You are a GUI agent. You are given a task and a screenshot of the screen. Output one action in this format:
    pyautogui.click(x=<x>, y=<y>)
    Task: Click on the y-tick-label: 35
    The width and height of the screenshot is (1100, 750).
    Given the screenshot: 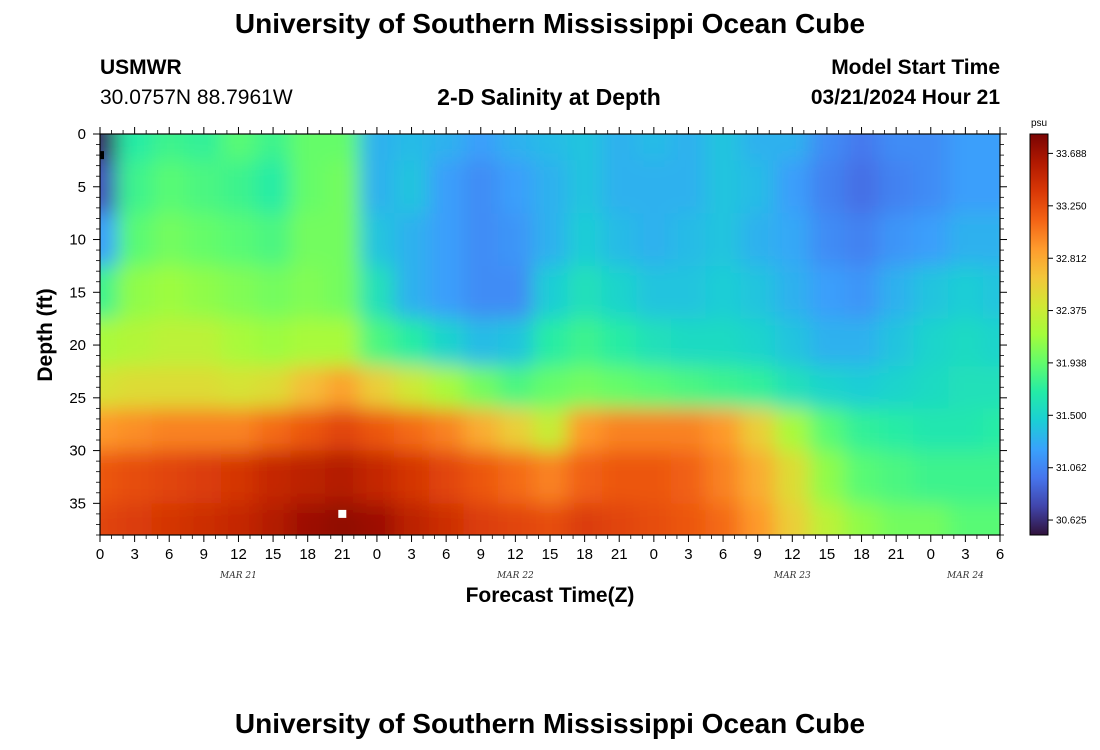 What is the action you would take?
    pyautogui.click(x=77, y=503)
    